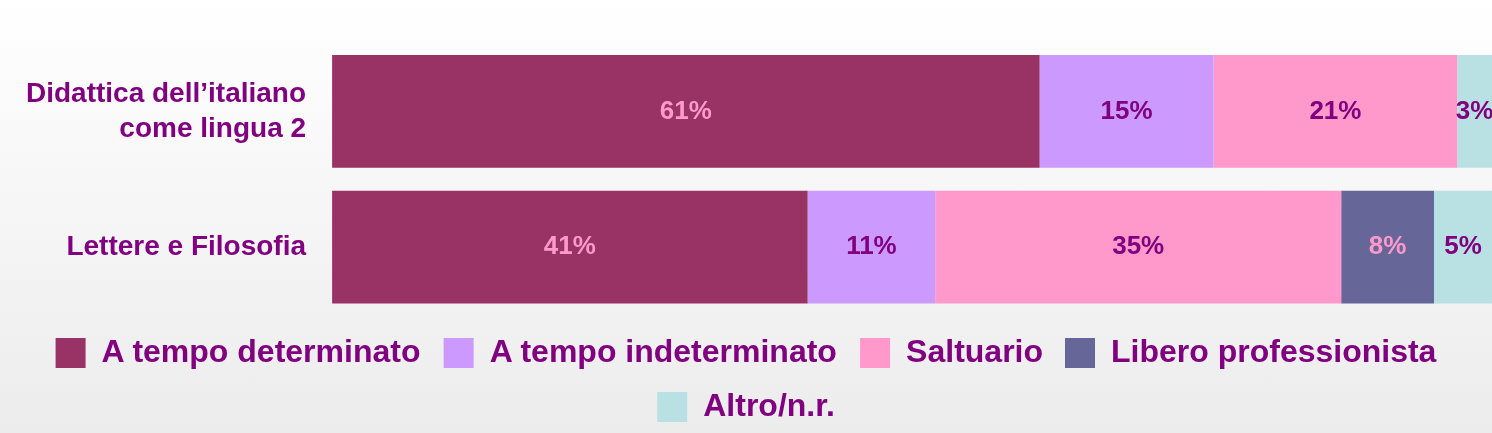 The height and width of the screenshot is (433, 1492). I want to click on data-label: 8%, so click(1387, 245).